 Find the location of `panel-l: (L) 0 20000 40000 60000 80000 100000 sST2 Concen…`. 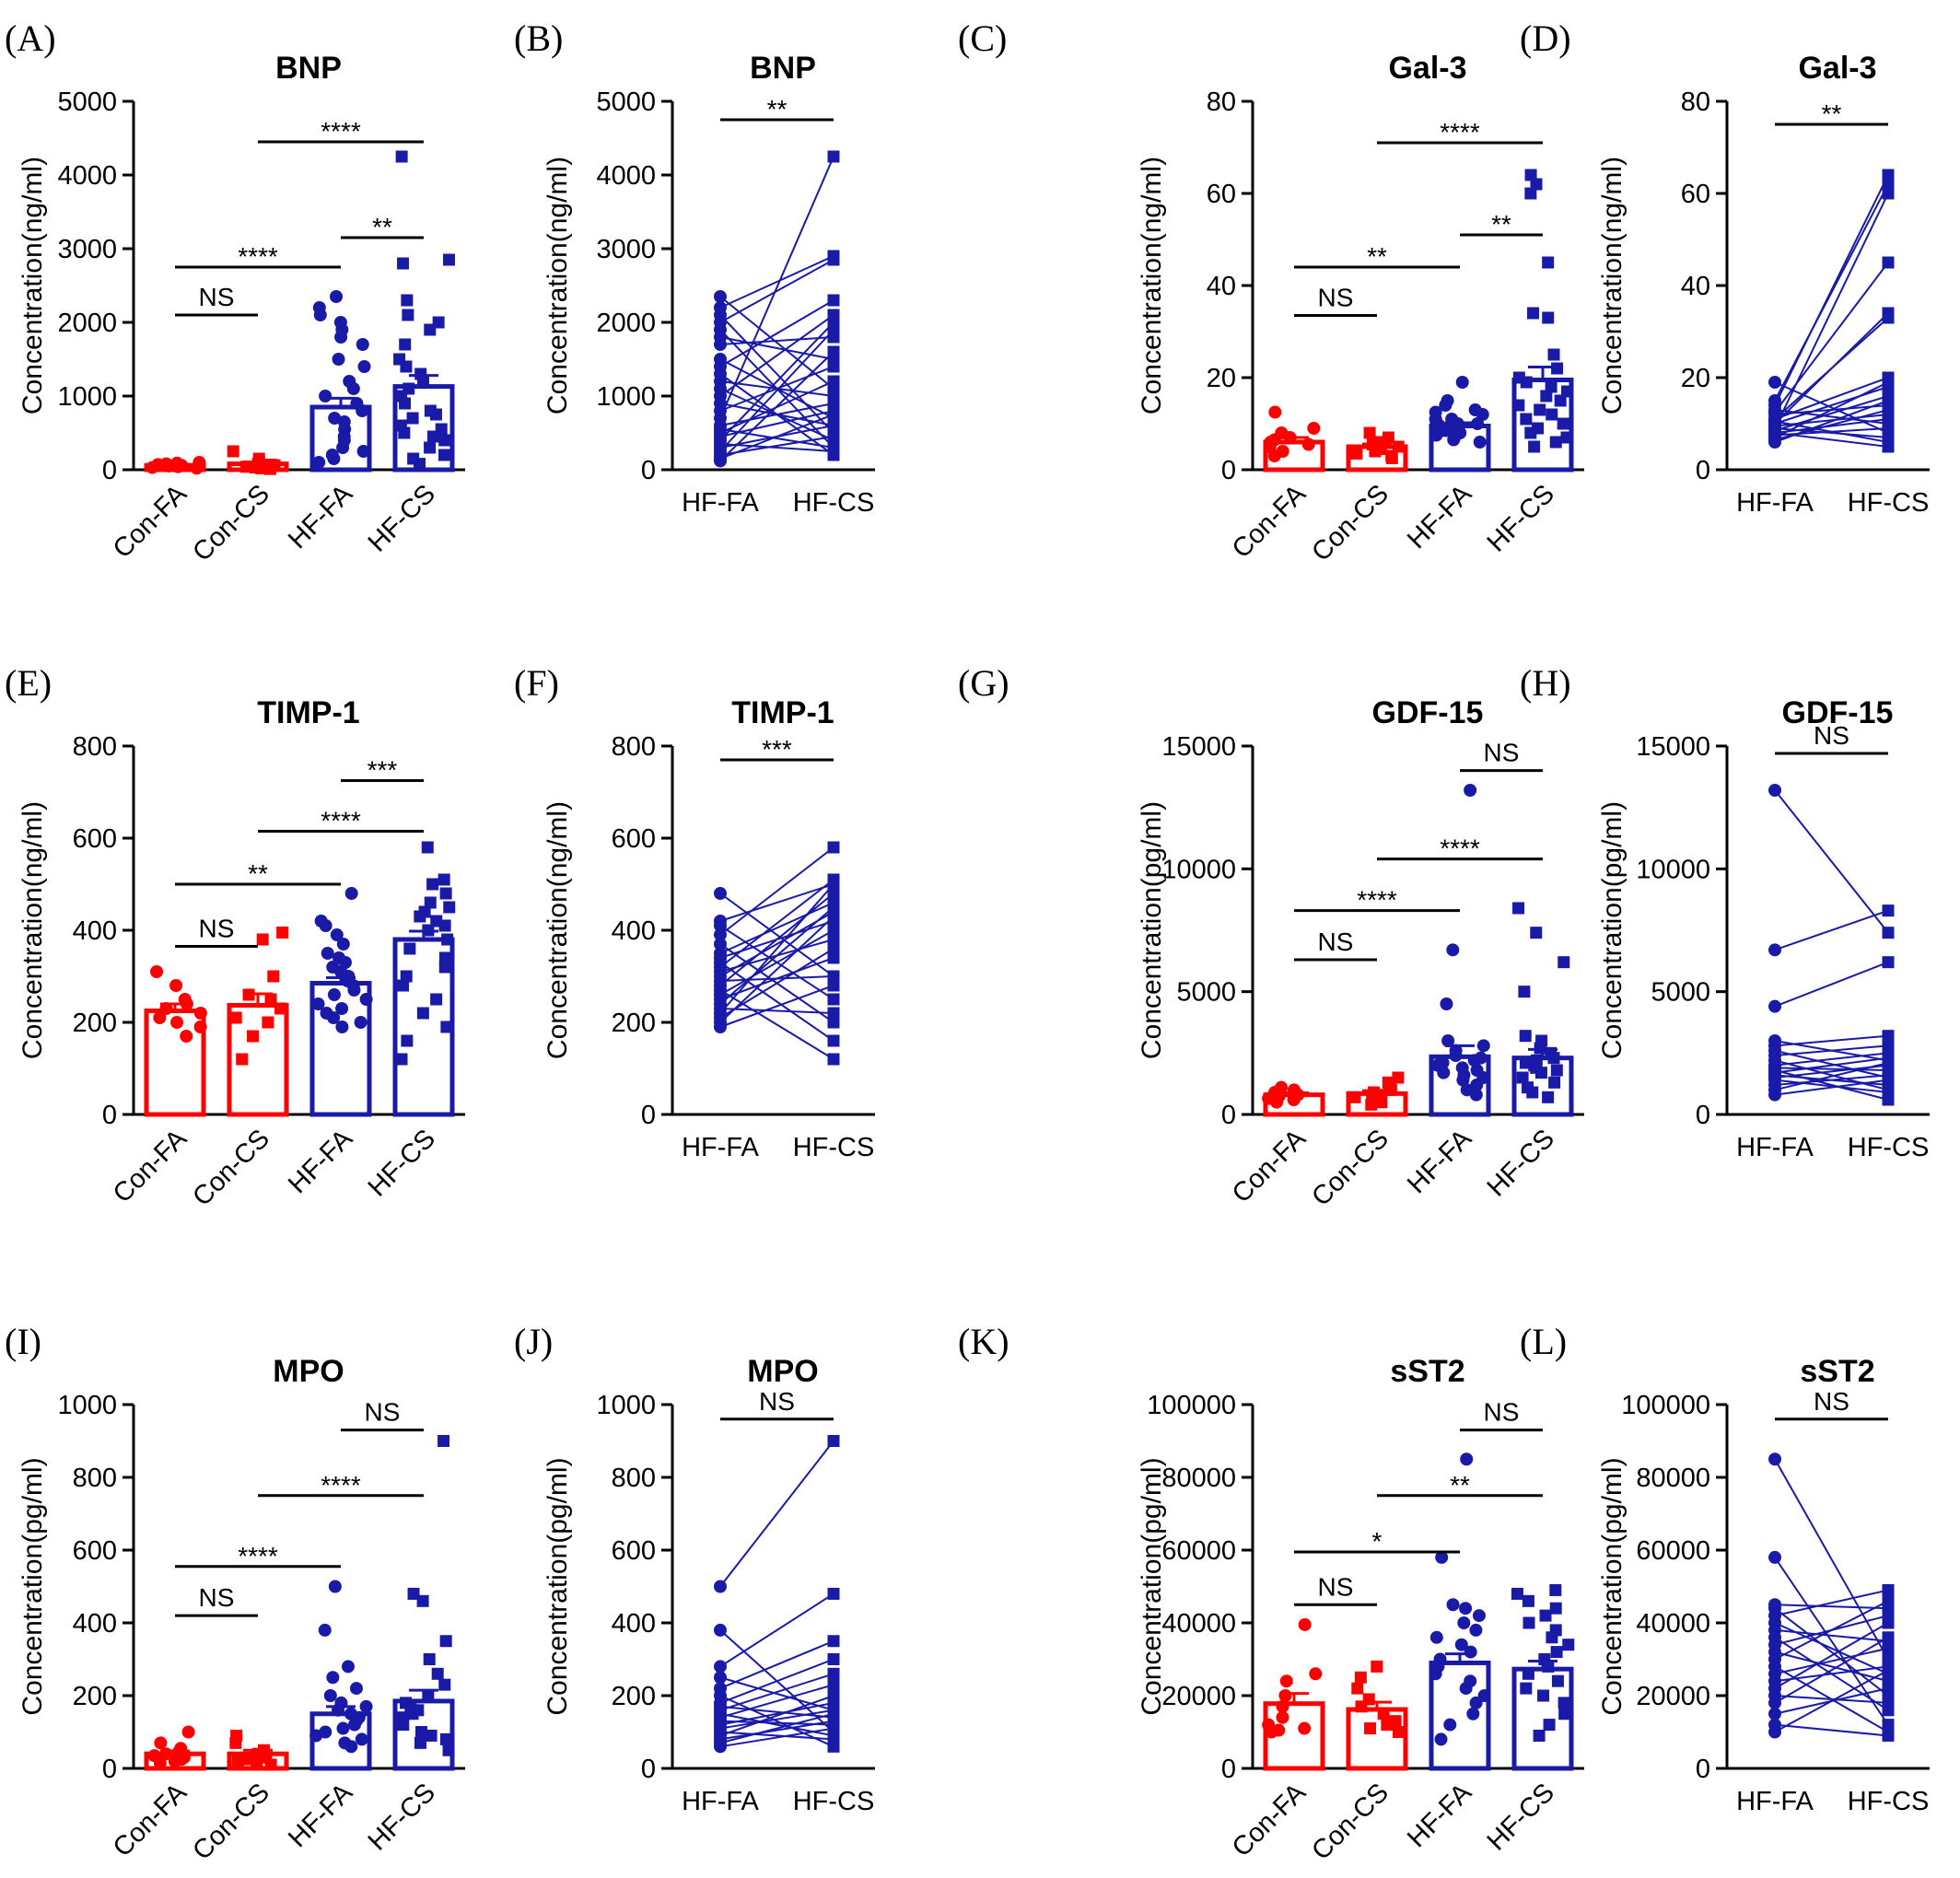

panel-l: (L) 0 20000 40000 60000 80000 100000 sST2 Concen… is located at coordinates (1725, 1568).